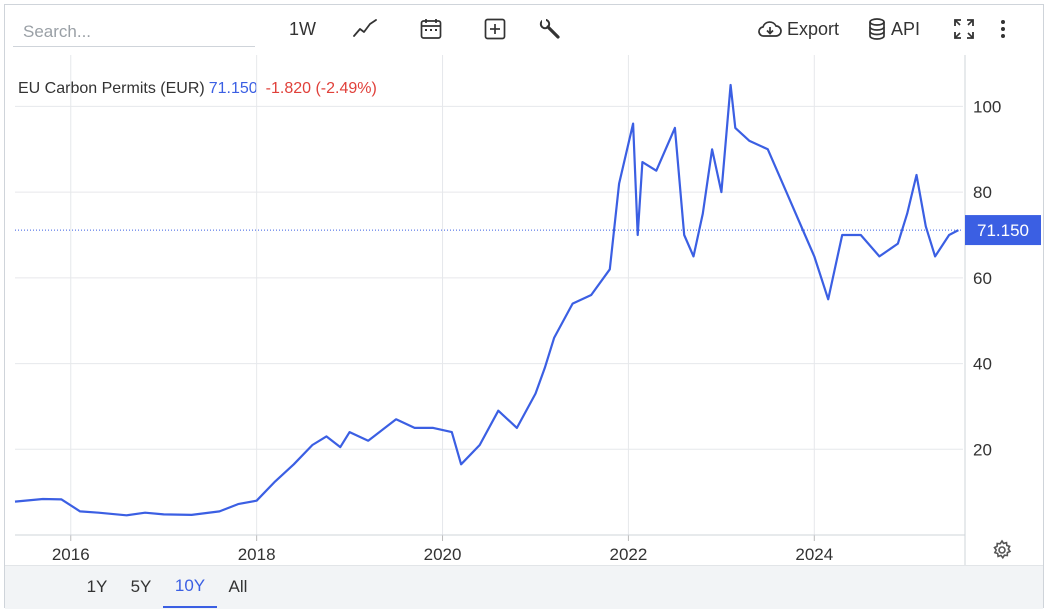 The width and height of the screenshot is (1050, 614). I want to click on more-vertical-icon, so click(1003, 29).